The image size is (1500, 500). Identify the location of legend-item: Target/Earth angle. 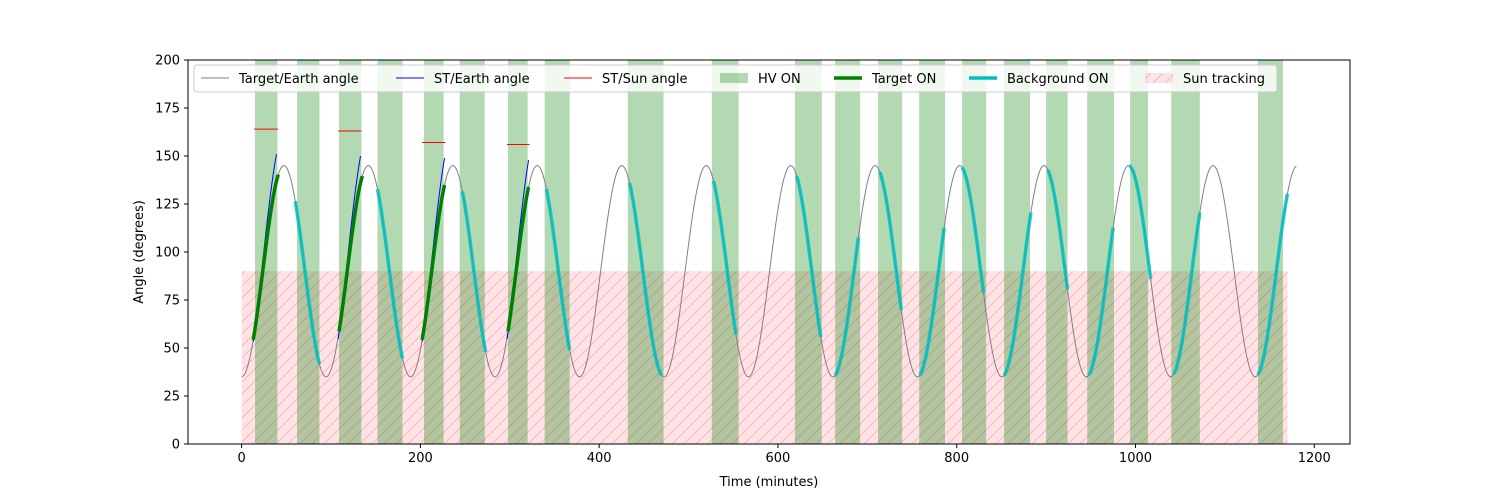
(280, 79).